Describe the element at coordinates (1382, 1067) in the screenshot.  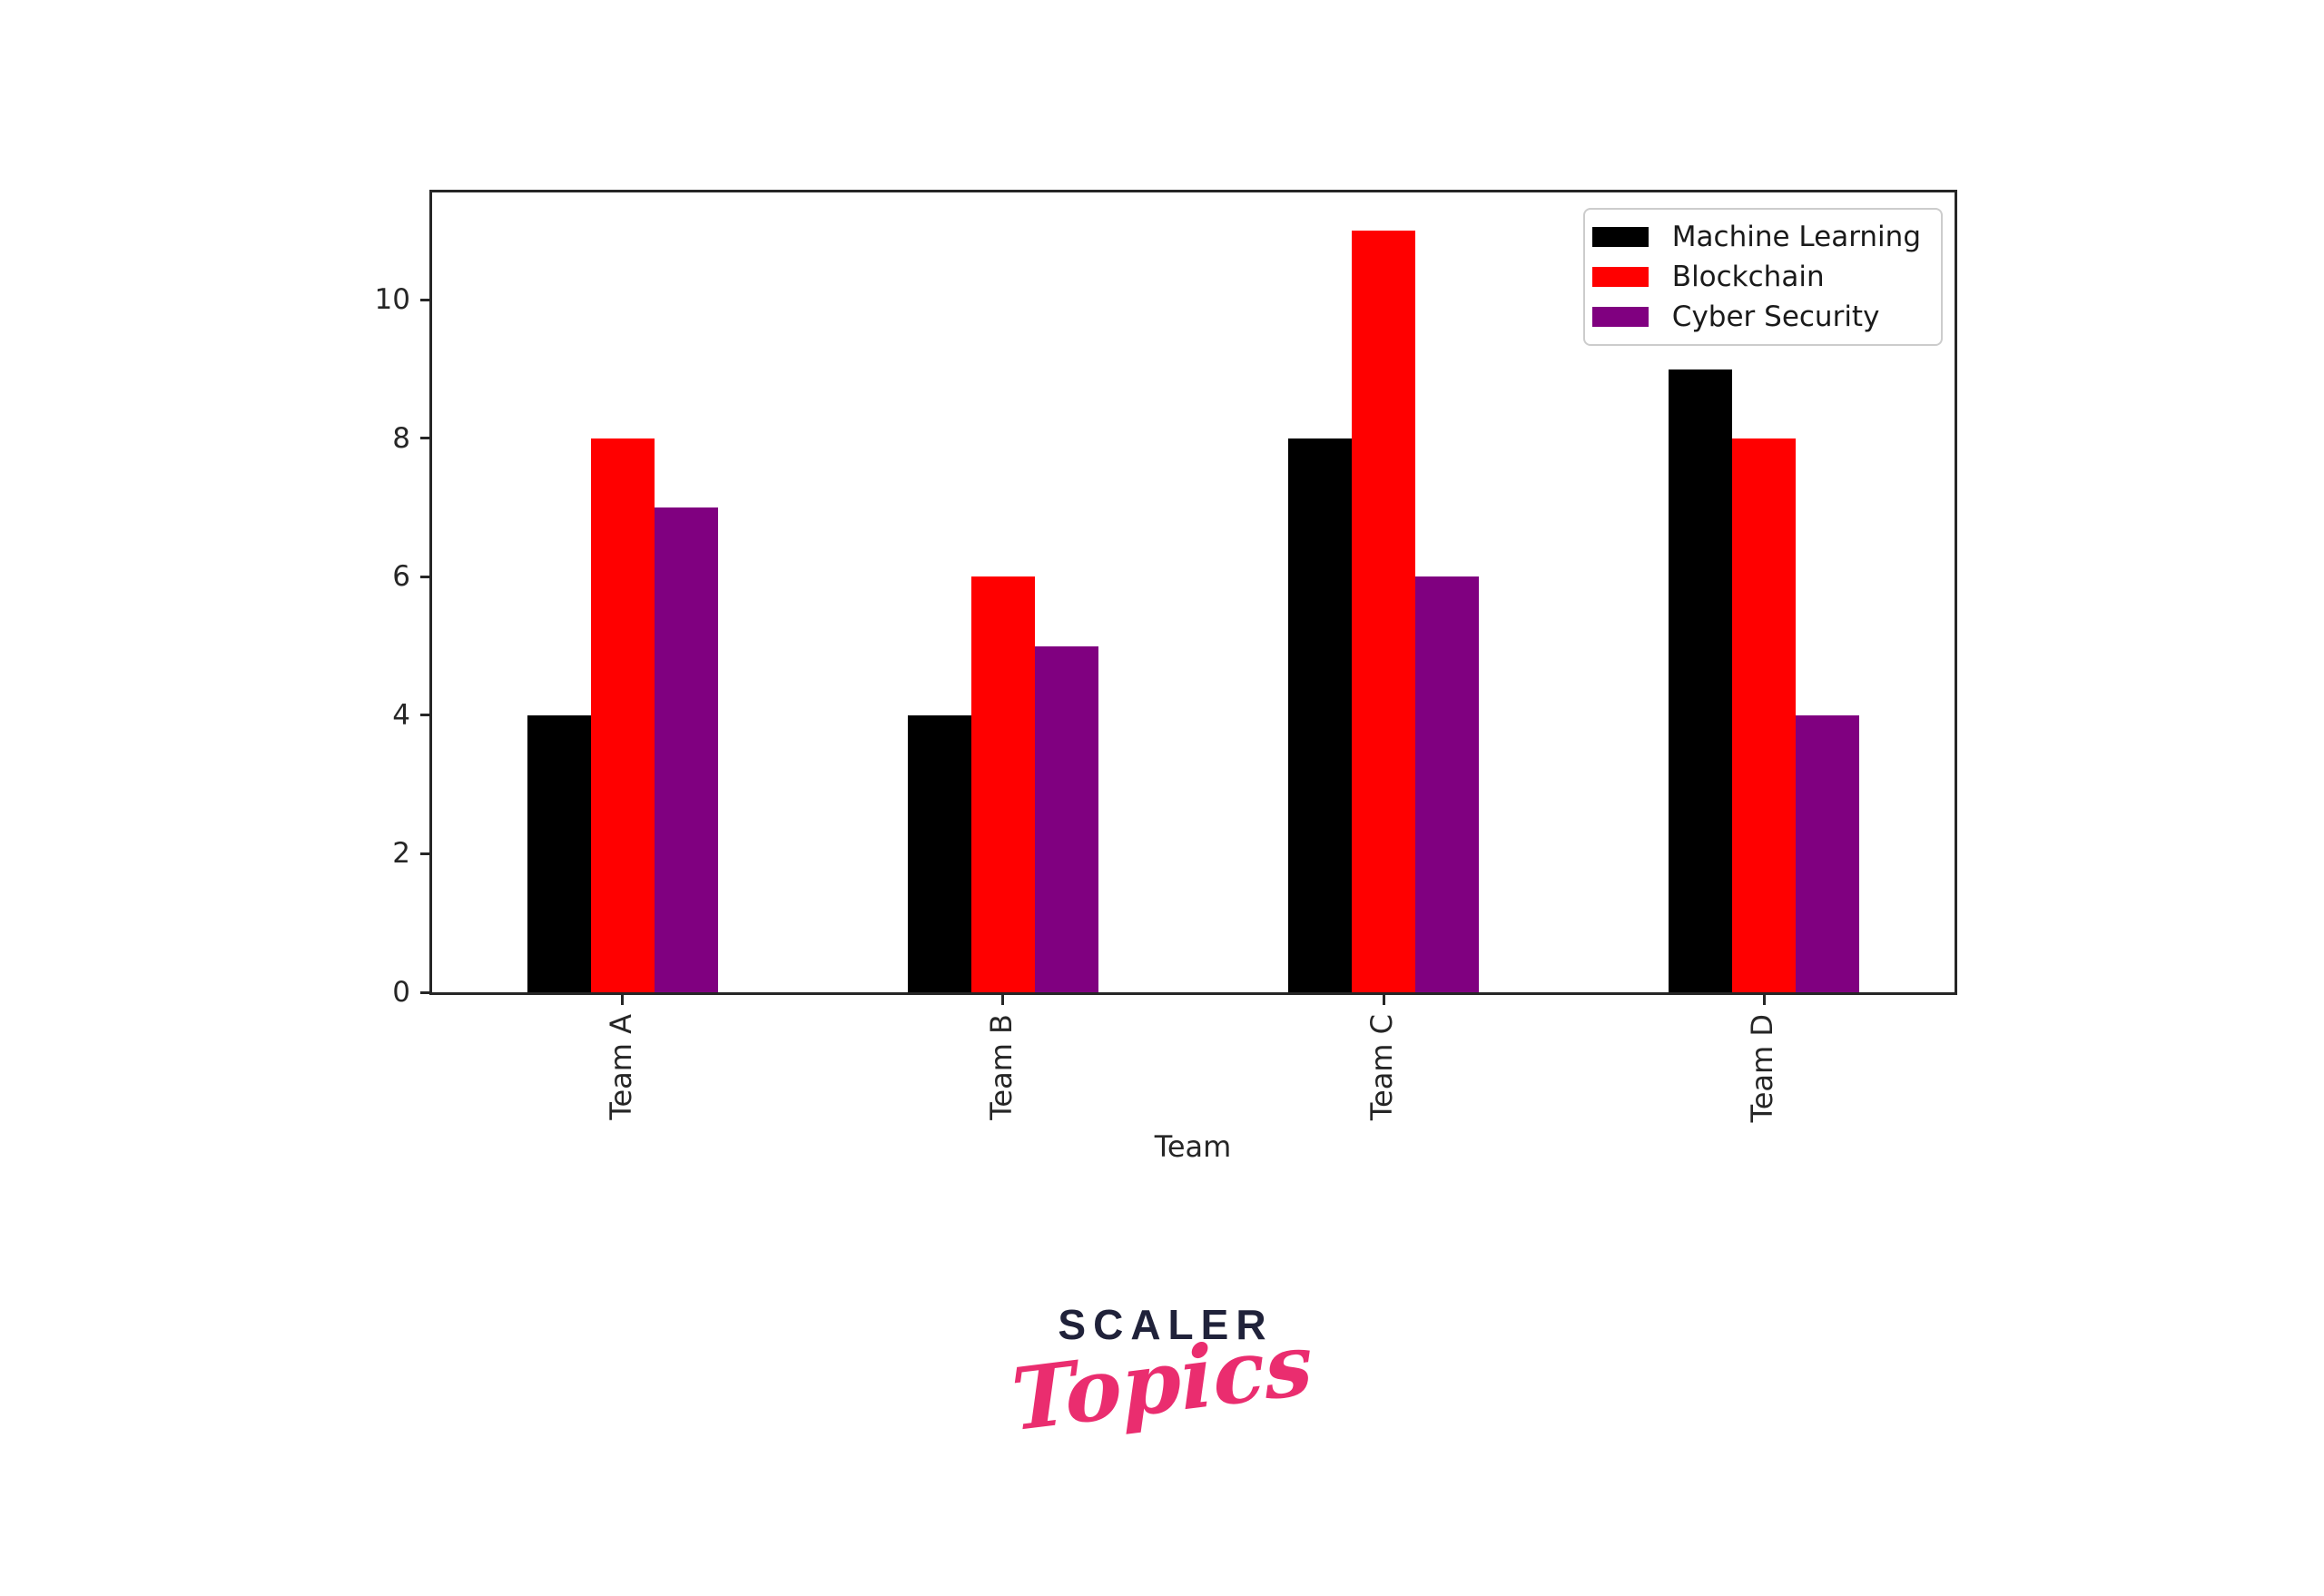
I see `x-tick-label-team-c: Team C` at that location.